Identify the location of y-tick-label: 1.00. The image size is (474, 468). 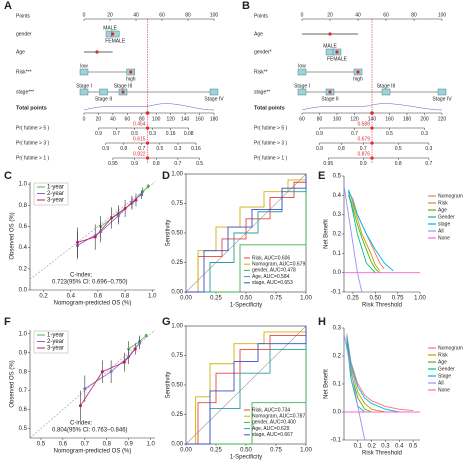
(177, 175).